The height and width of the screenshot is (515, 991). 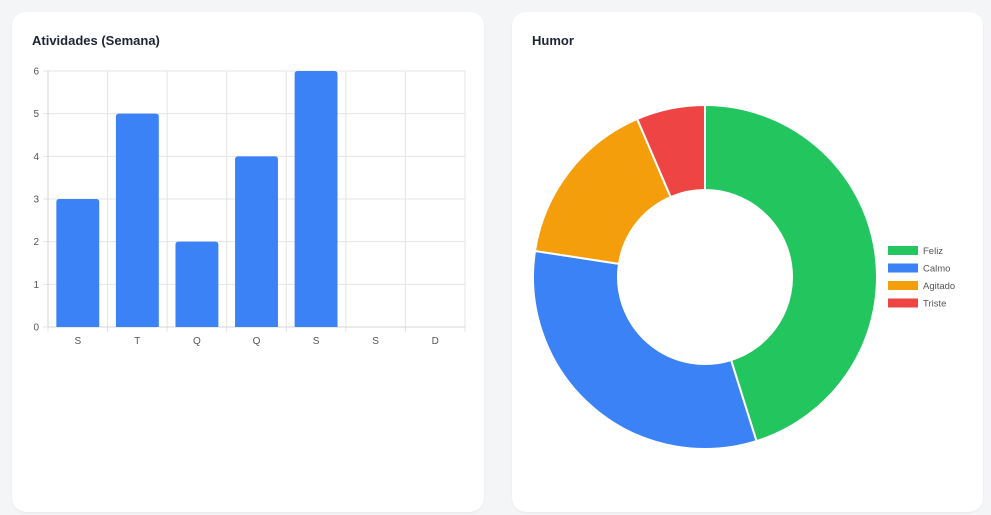 I want to click on legend-label: Agitado, so click(x=939, y=286).